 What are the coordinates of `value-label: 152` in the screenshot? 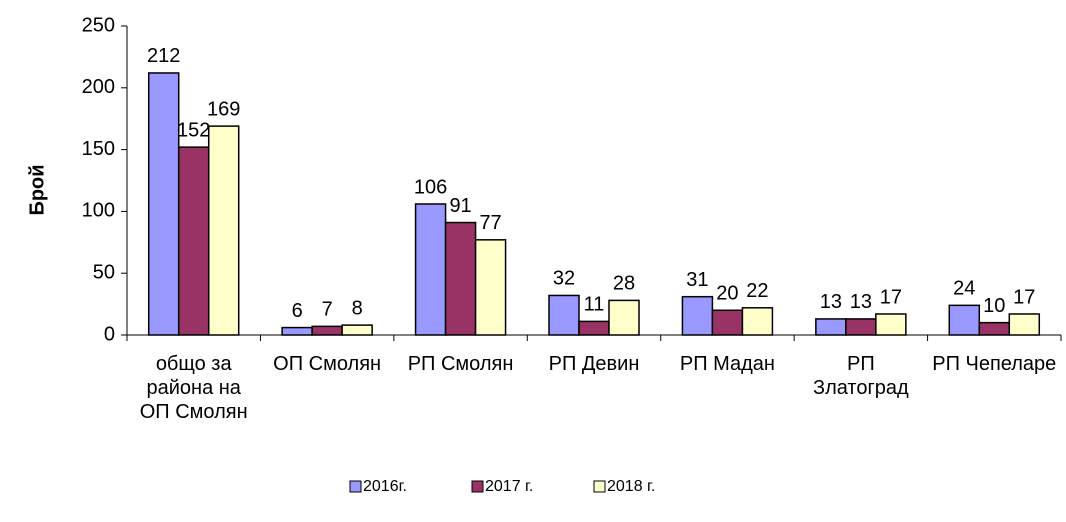 It's located at (193, 130).